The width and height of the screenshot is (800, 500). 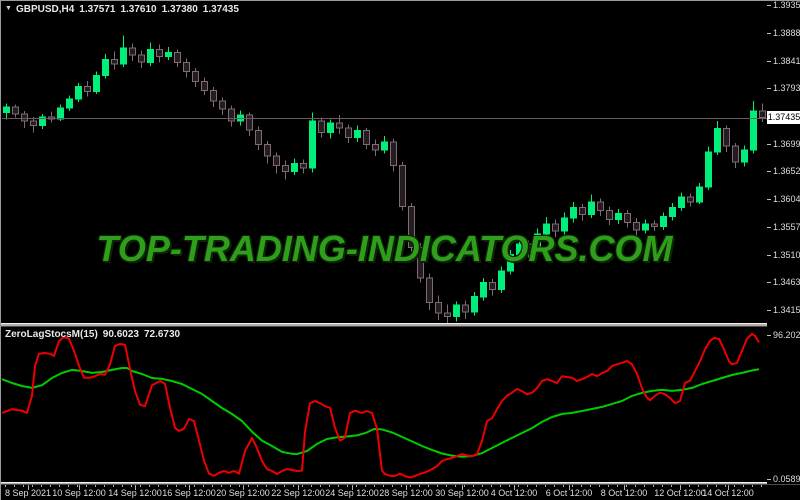 I want to click on indicator-header: ZeroLagStocsM(15) 90.6023 72.6730, so click(x=92, y=334).